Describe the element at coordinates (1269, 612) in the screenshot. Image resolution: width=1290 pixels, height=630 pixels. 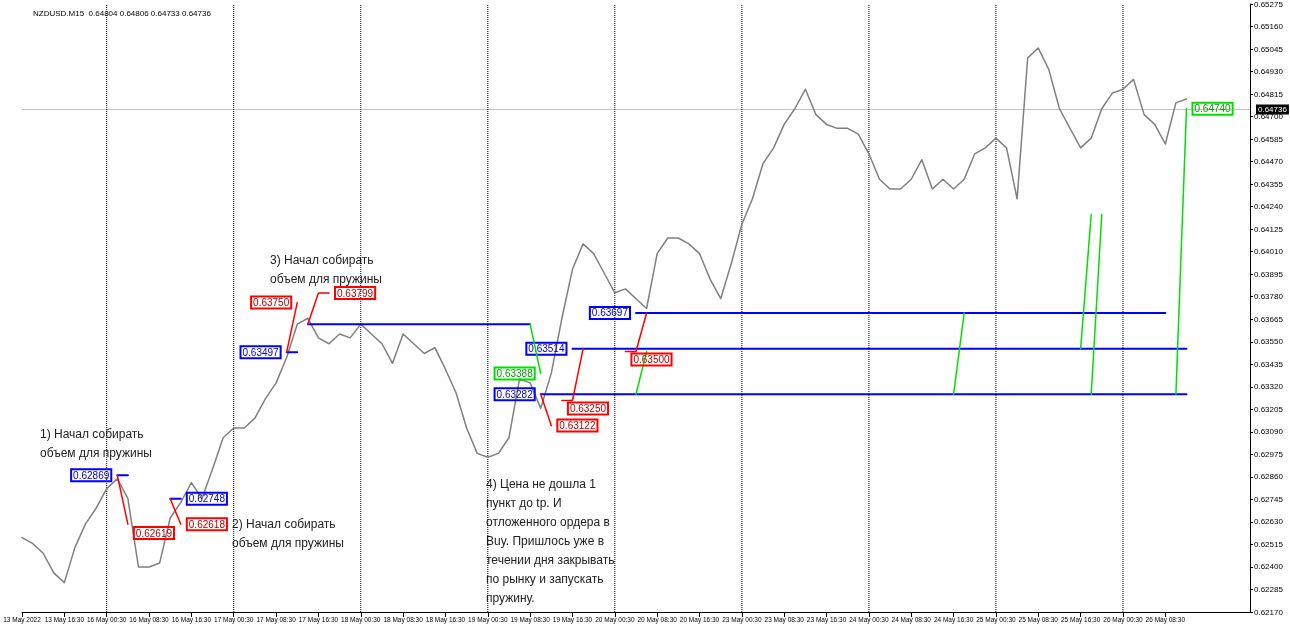
I see `y-tick-label: 0.62170` at that location.